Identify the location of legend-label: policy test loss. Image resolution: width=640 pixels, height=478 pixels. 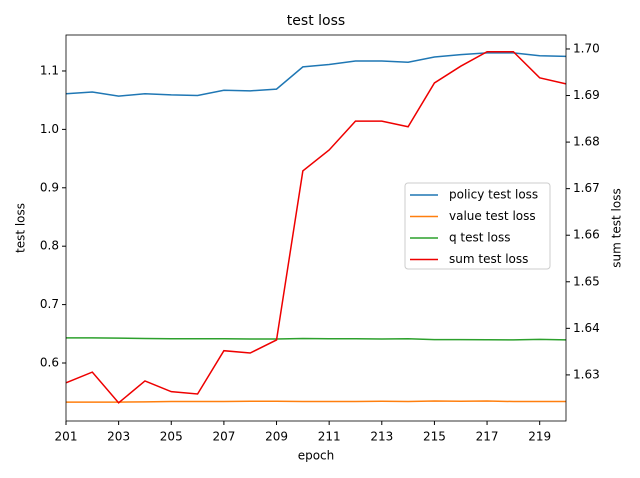
(493, 195).